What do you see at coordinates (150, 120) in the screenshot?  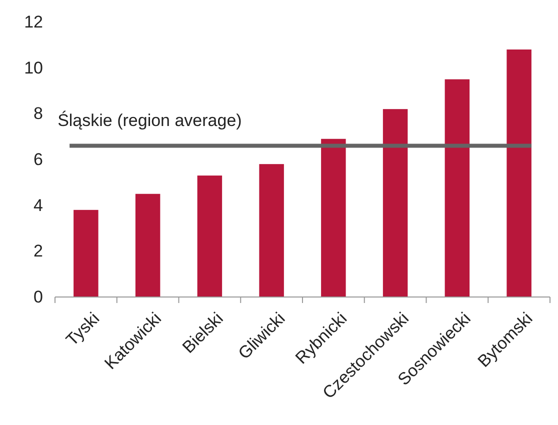 I see `ref-line-label: Śląskie (region average)` at bounding box center [150, 120].